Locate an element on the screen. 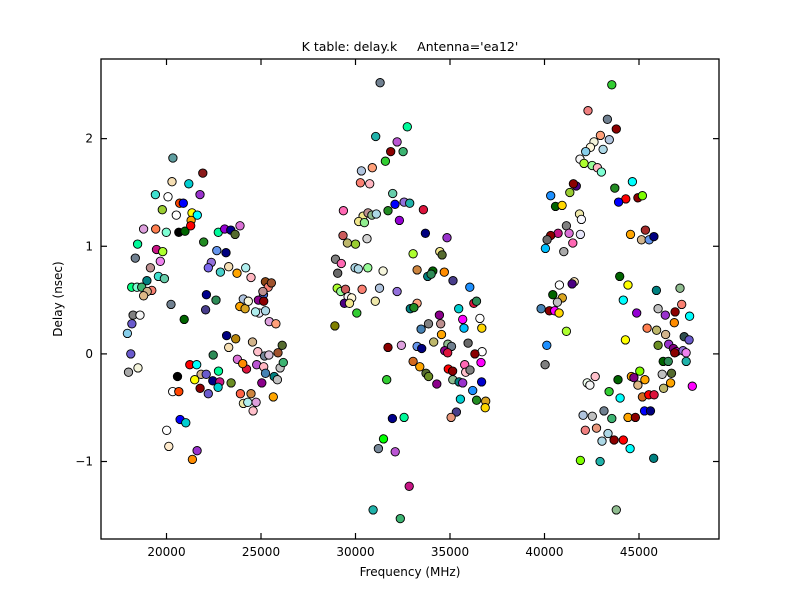  x-tick-label: 30000 is located at coordinates (355, 552).